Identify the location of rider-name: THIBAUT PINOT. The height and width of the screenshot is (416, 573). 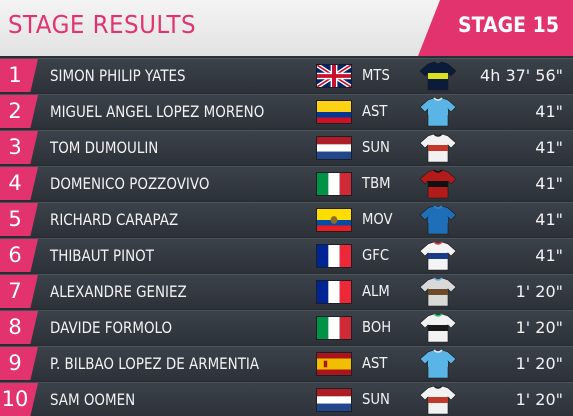
(102, 255).